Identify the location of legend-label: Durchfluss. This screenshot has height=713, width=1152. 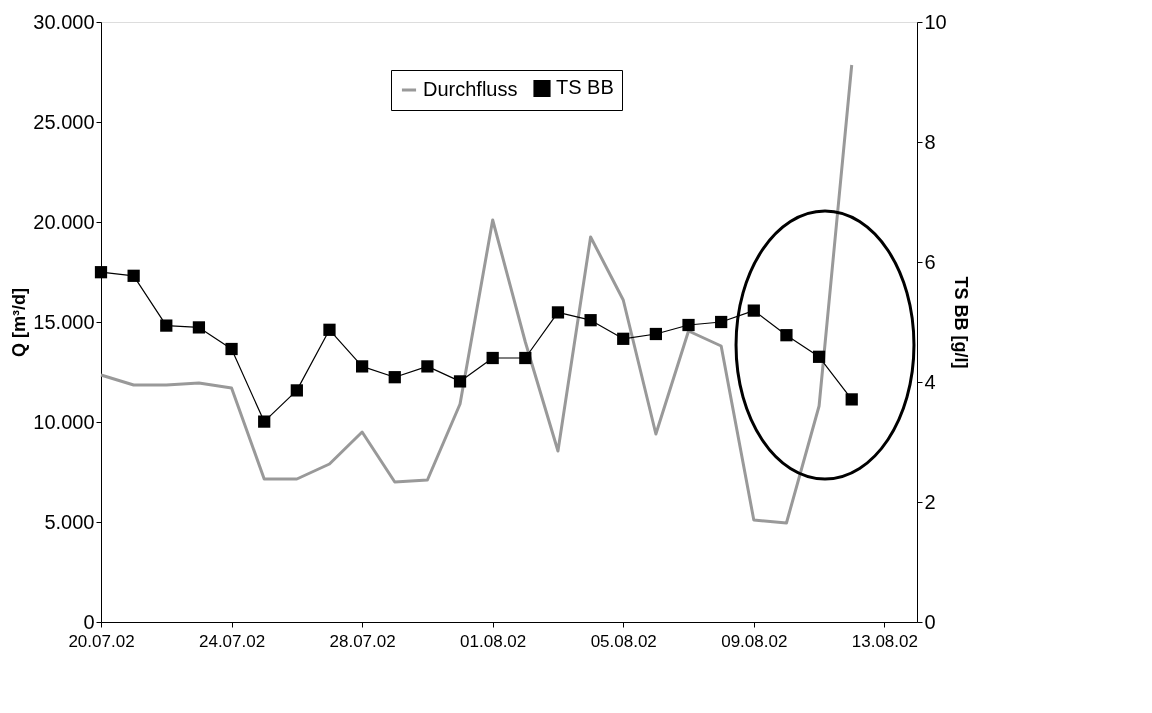
(470, 89).